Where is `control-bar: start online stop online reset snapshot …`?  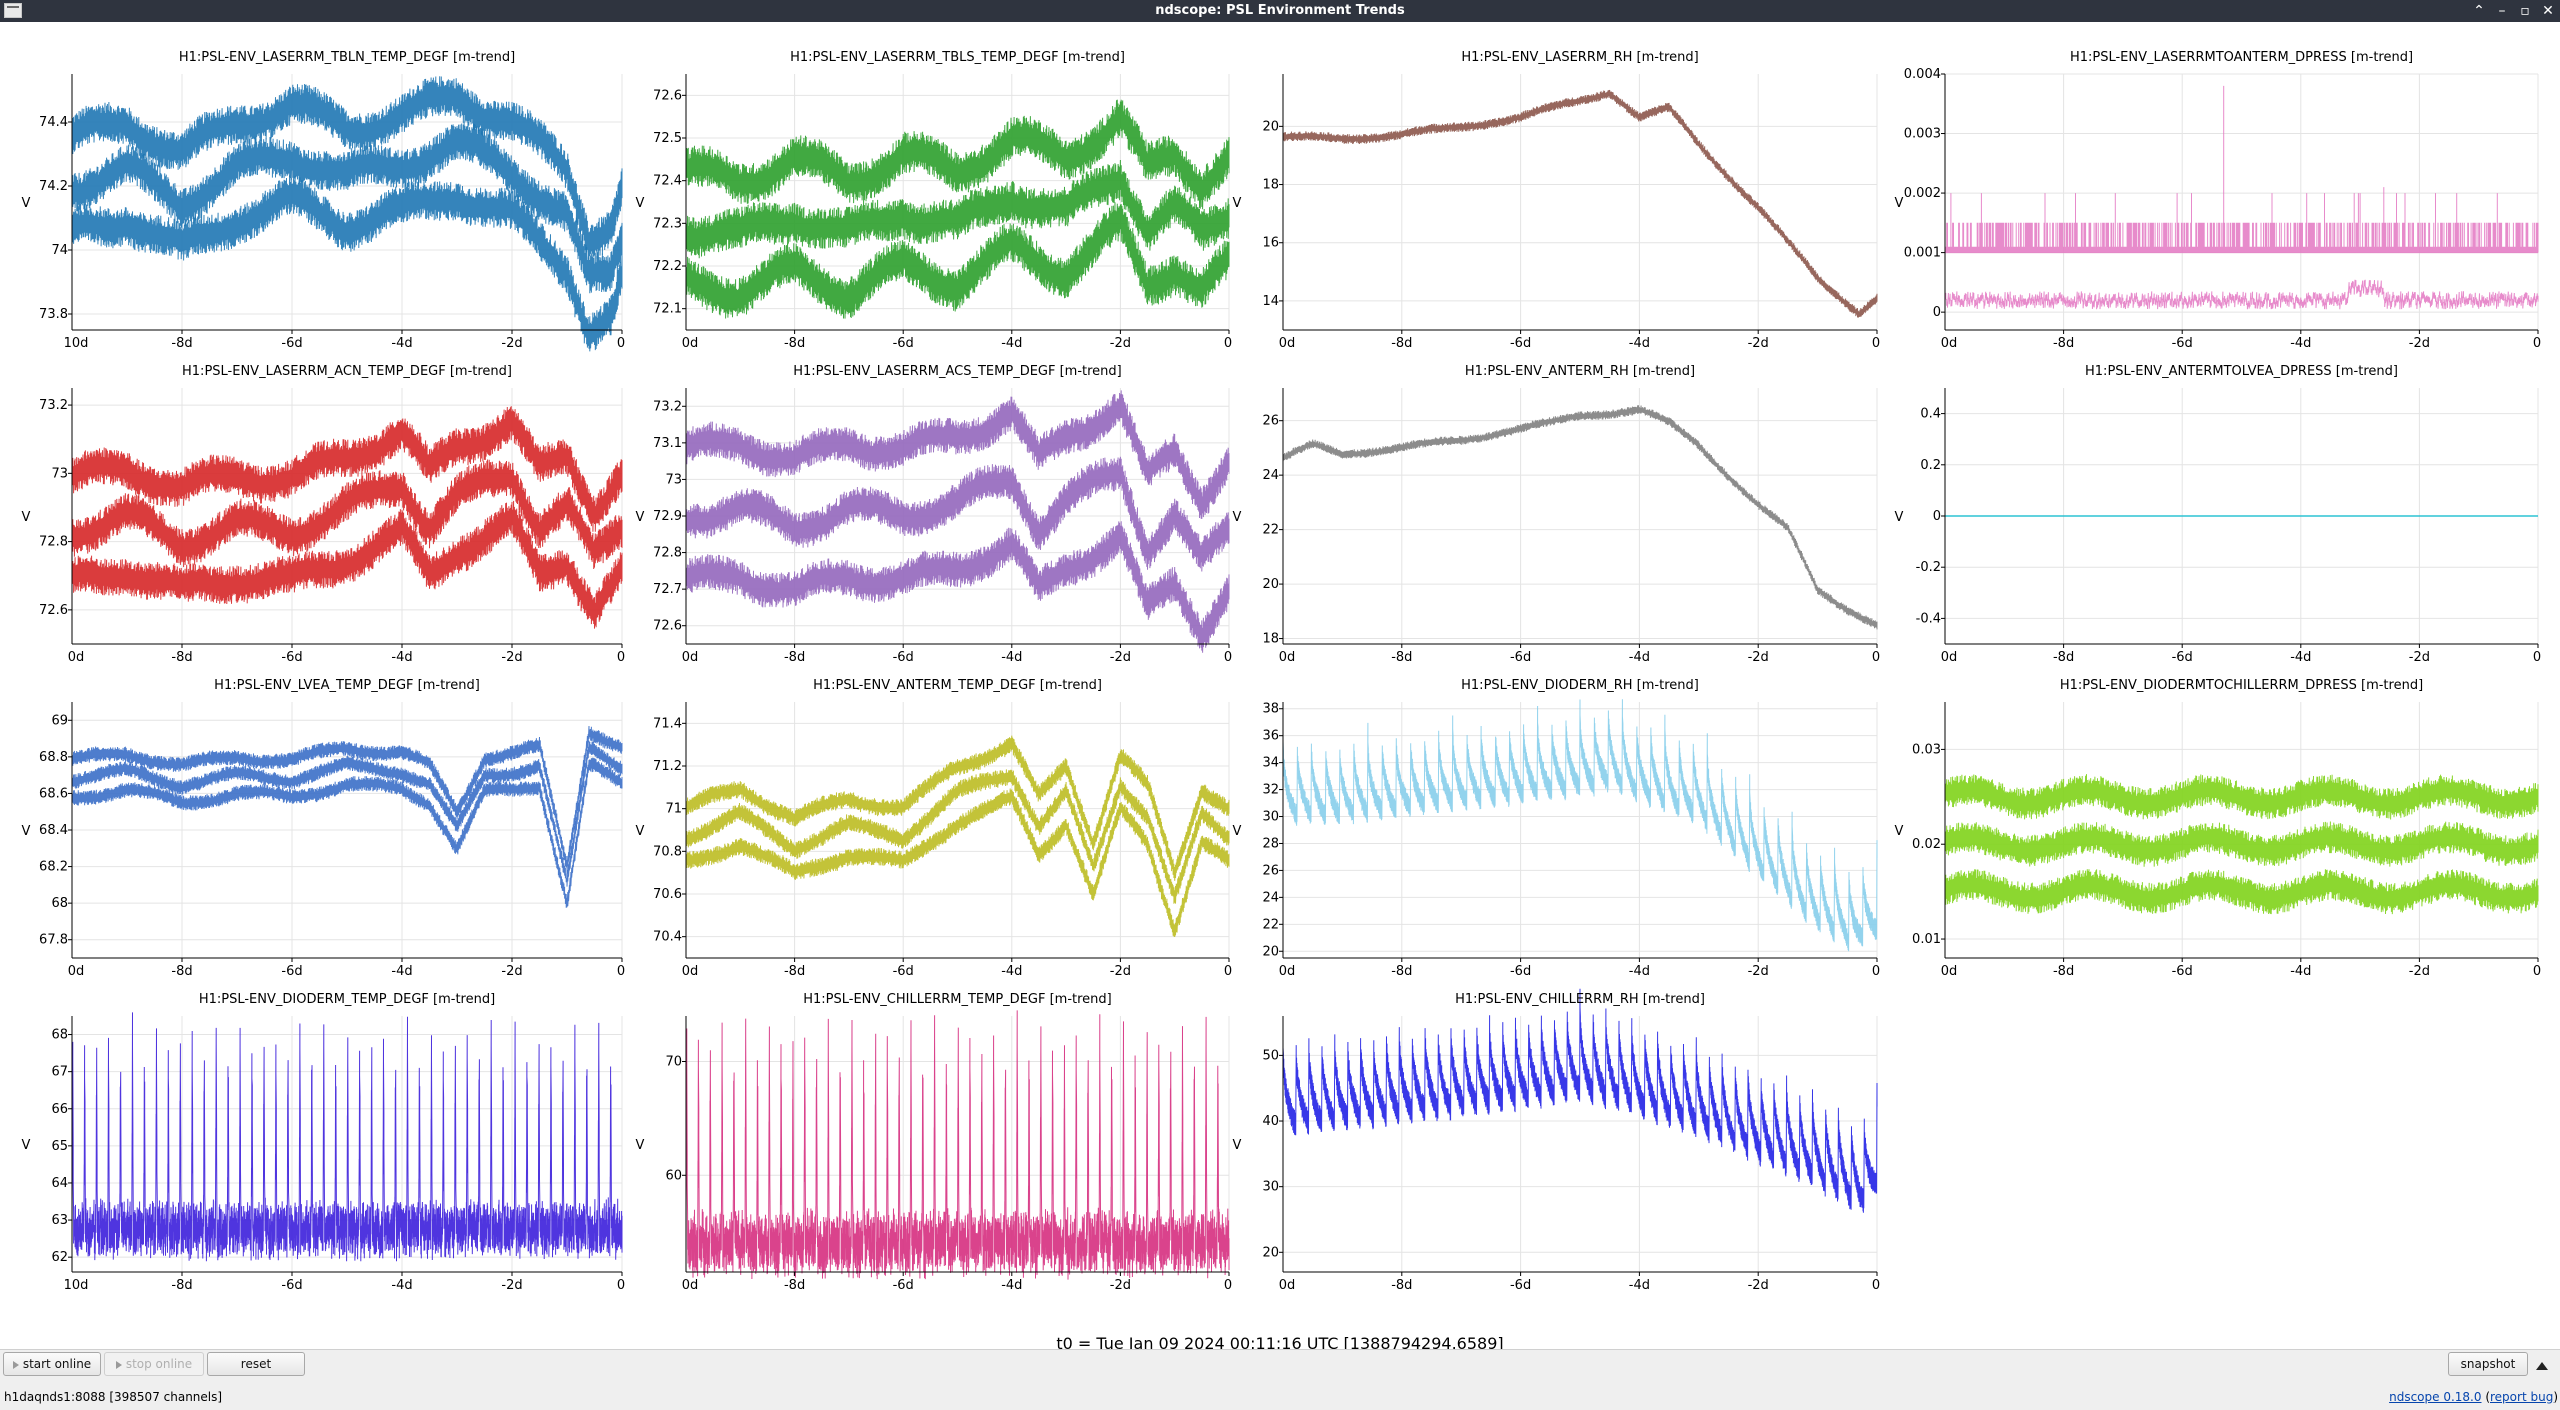 control-bar: start online stop online reset snapshot … is located at coordinates (1280, 1379).